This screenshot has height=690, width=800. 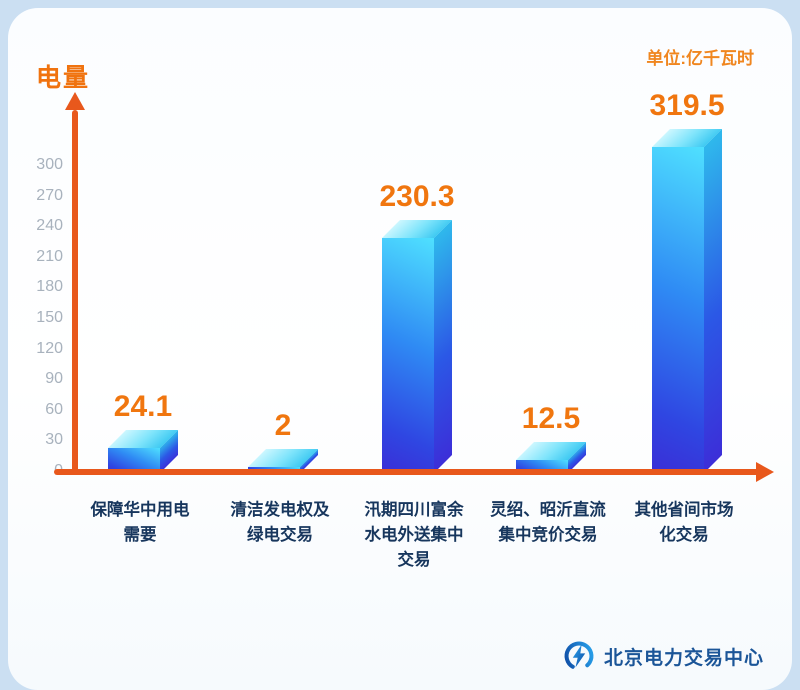 I want to click on bar-value-label: 319.5, so click(x=687, y=105).